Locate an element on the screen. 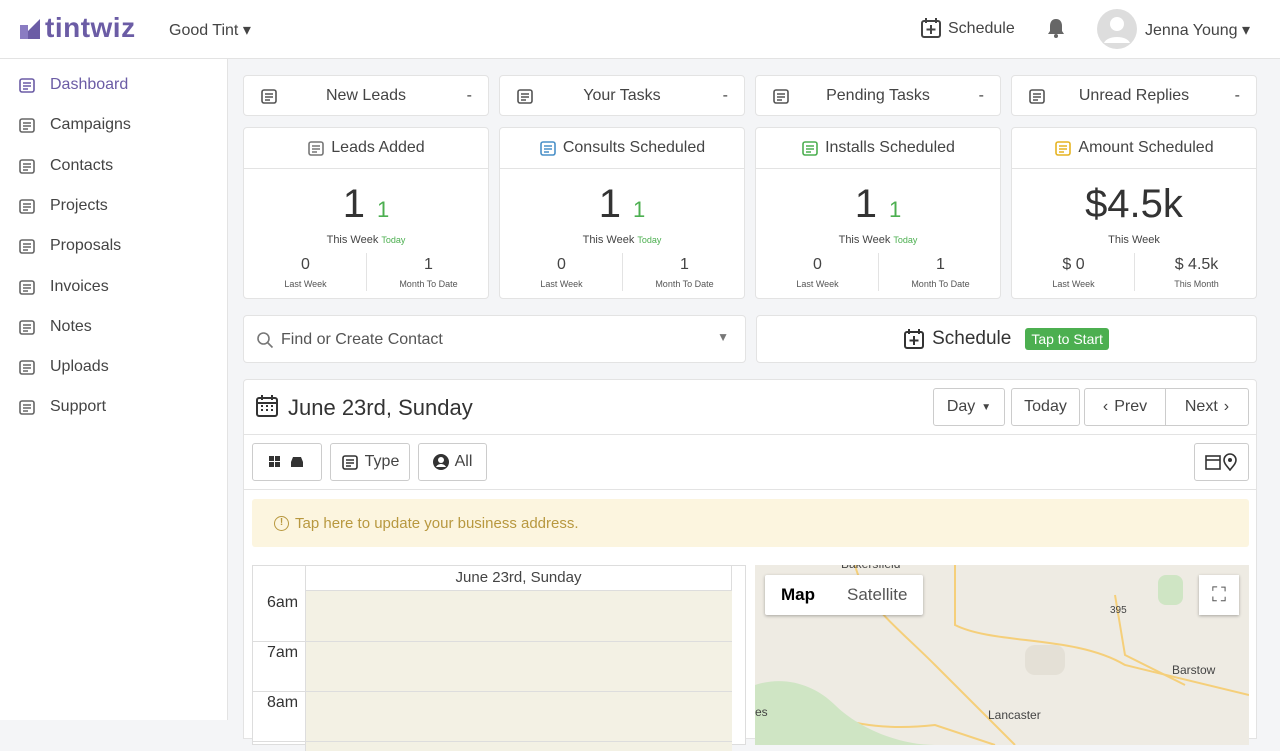 The width and height of the screenshot is (1280, 751). all-filter: All is located at coordinates (452, 462).